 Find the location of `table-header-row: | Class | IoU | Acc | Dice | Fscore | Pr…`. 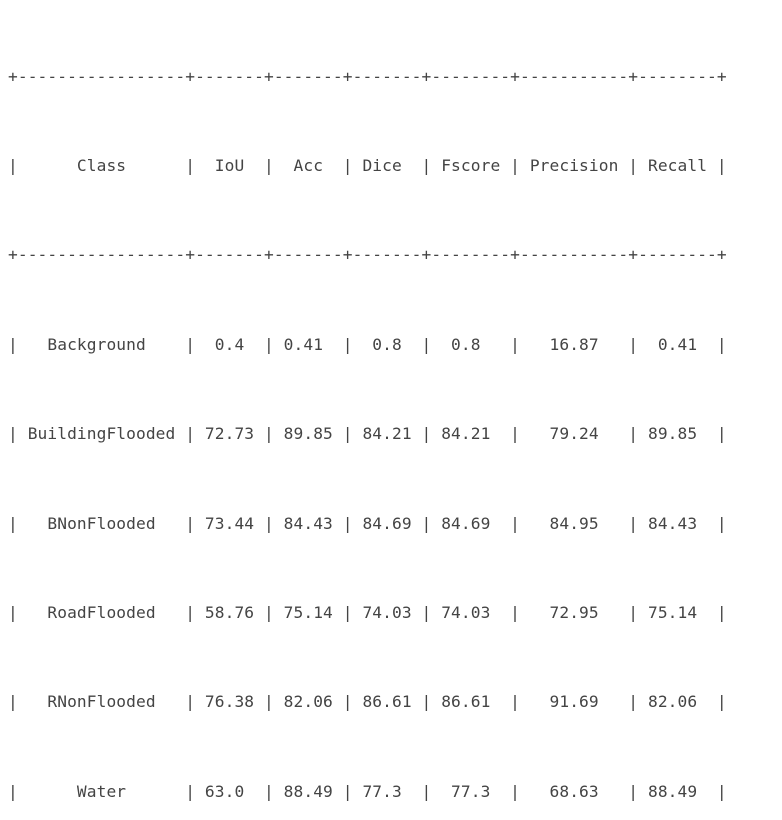

table-header-row: | Class | IoU | Acc | Dice | Fscore | Pr… is located at coordinates (367, 165).